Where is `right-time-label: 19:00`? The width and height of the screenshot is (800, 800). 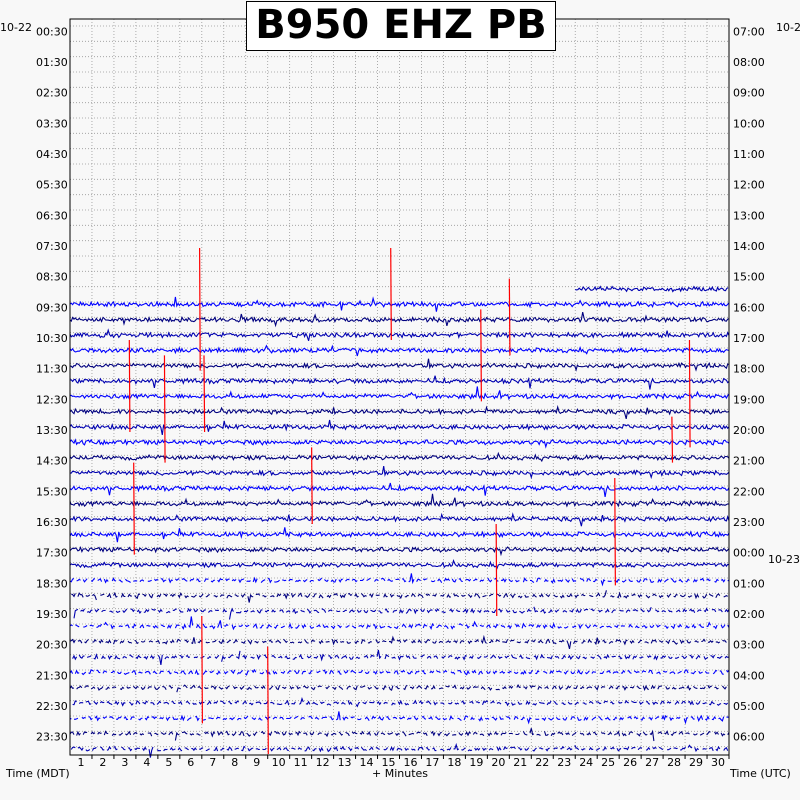 right-time-label: 19:00 is located at coordinates (749, 399).